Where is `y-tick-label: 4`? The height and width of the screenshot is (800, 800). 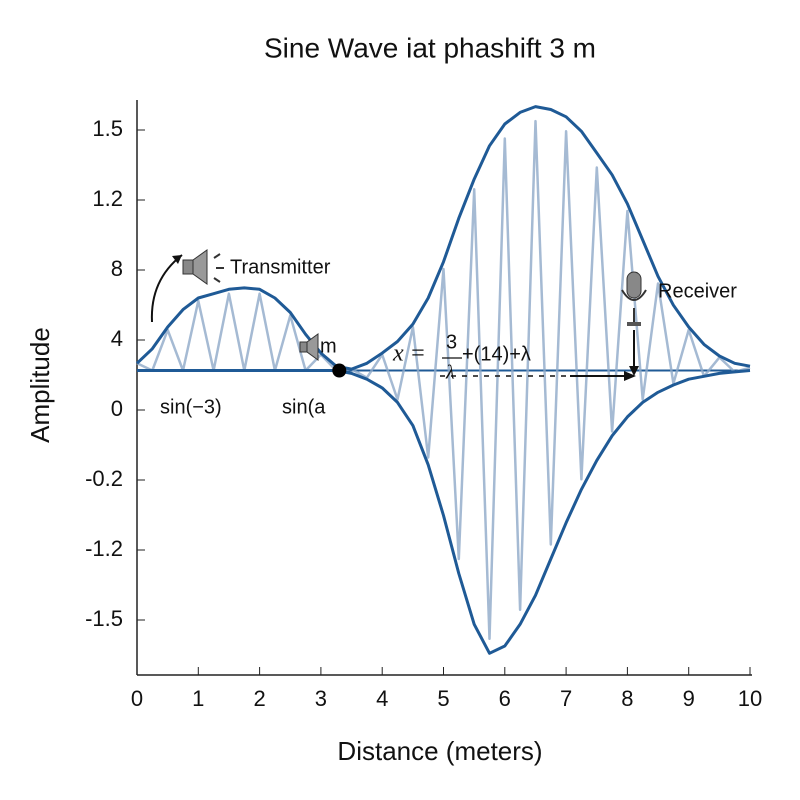 y-tick-label: 4 is located at coordinates (117, 338).